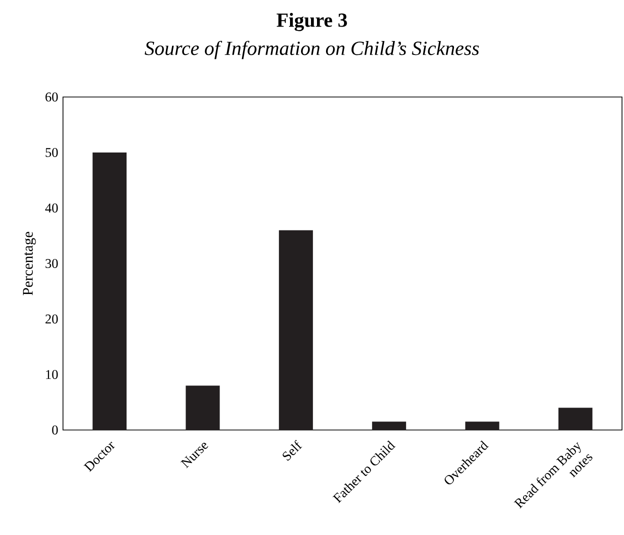  I want to click on y-tick-label: 40, so click(51, 208).